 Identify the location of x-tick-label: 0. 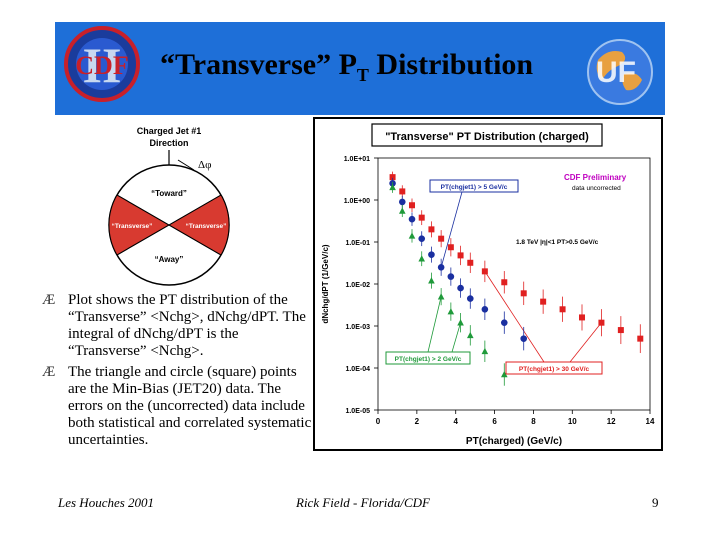
(378, 421).